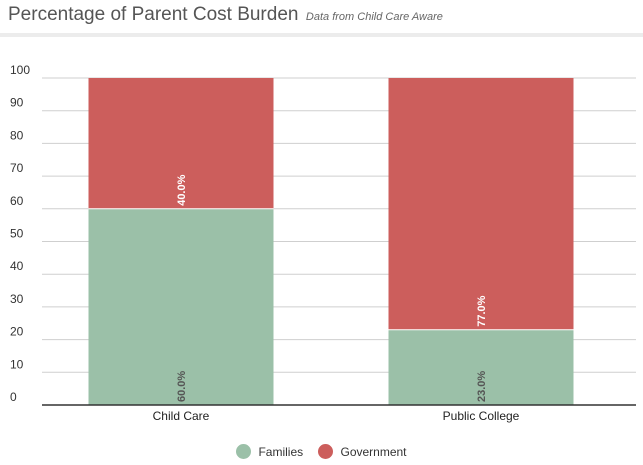  What do you see at coordinates (374, 17) in the screenshot?
I see `chart-subtitle: Data from Child Care Aware` at bounding box center [374, 17].